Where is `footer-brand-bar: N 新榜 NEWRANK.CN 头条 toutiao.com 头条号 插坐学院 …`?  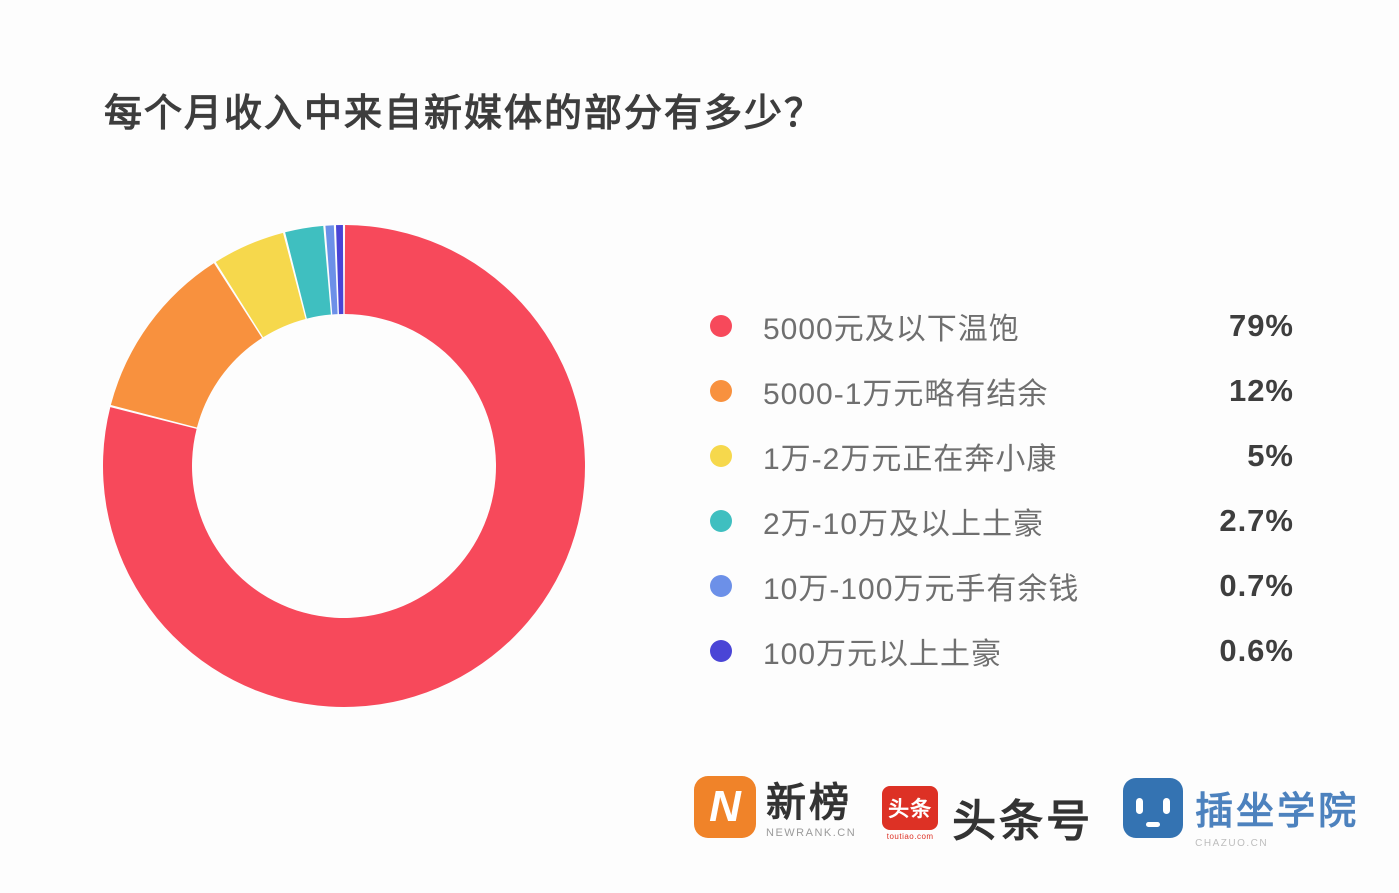 footer-brand-bar: N 新榜 NEWRANK.CN 头条 toutiao.com 头条号 插坐学院 … is located at coordinates (1026, 812).